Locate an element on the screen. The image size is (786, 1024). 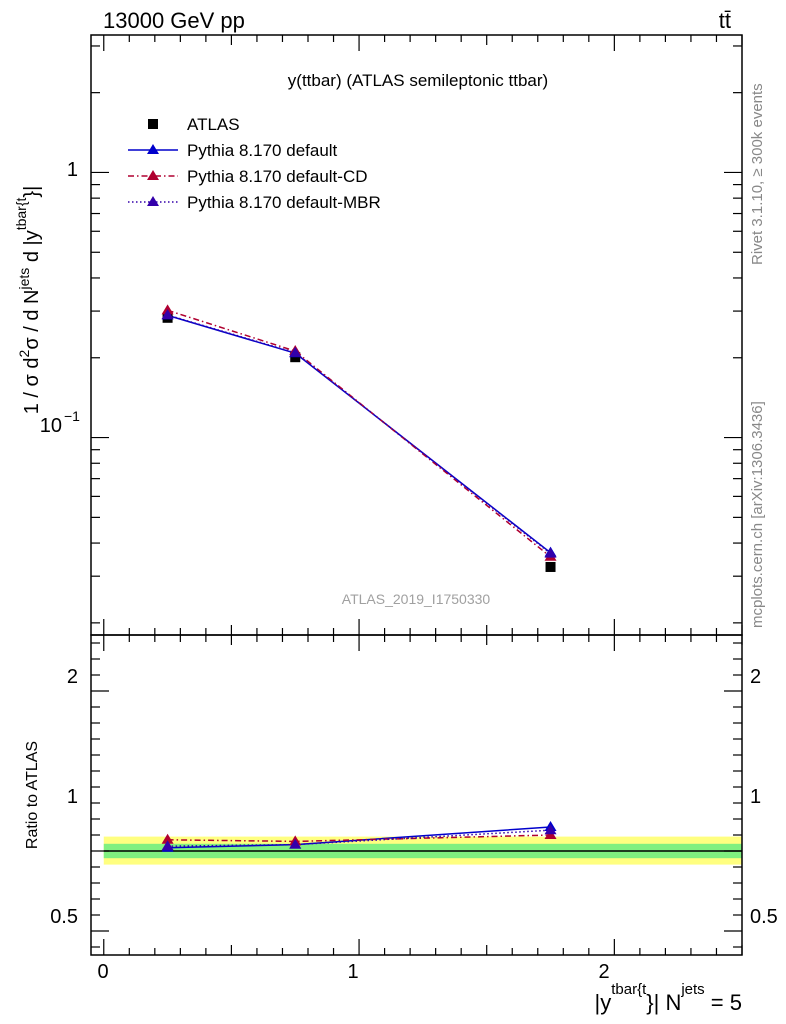
xtick-label-0: 0 is located at coordinates (102, 972).